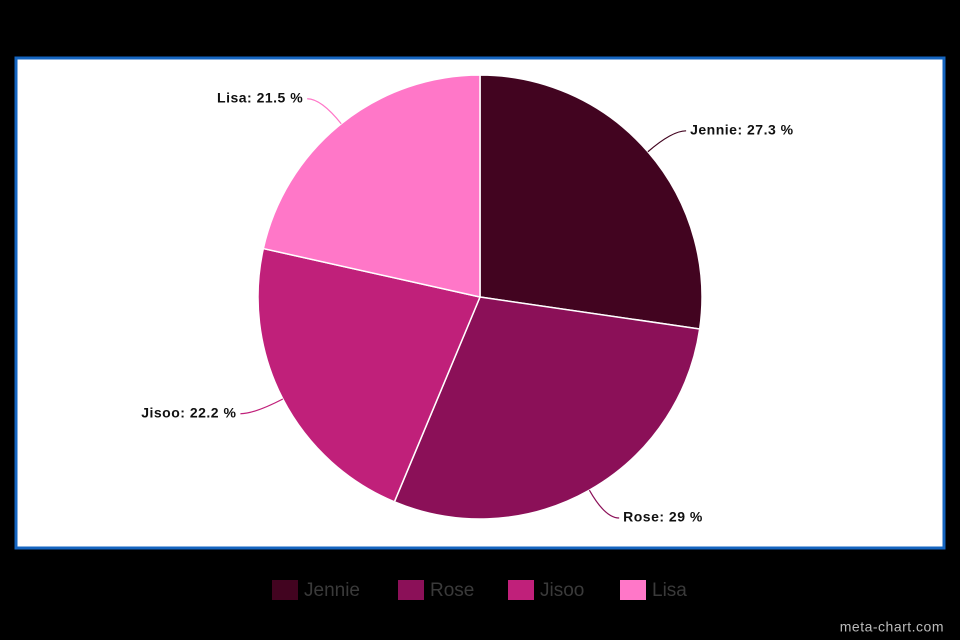 The image size is (960, 640). Describe the element at coordinates (188, 412) in the screenshot. I see `data-label: Jisoo: 22.2 %` at that location.